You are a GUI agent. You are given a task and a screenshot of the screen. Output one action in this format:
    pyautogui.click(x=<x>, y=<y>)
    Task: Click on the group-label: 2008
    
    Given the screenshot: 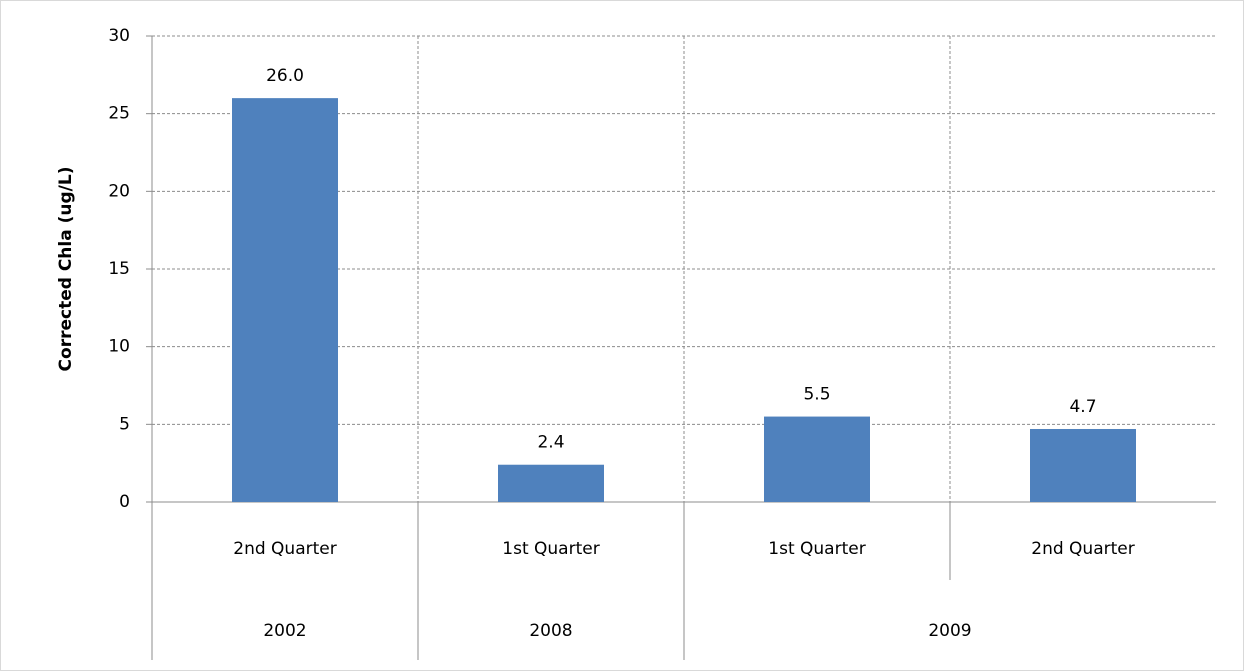 What is the action you would take?
    pyautogui.click(x=550, y=631)
    